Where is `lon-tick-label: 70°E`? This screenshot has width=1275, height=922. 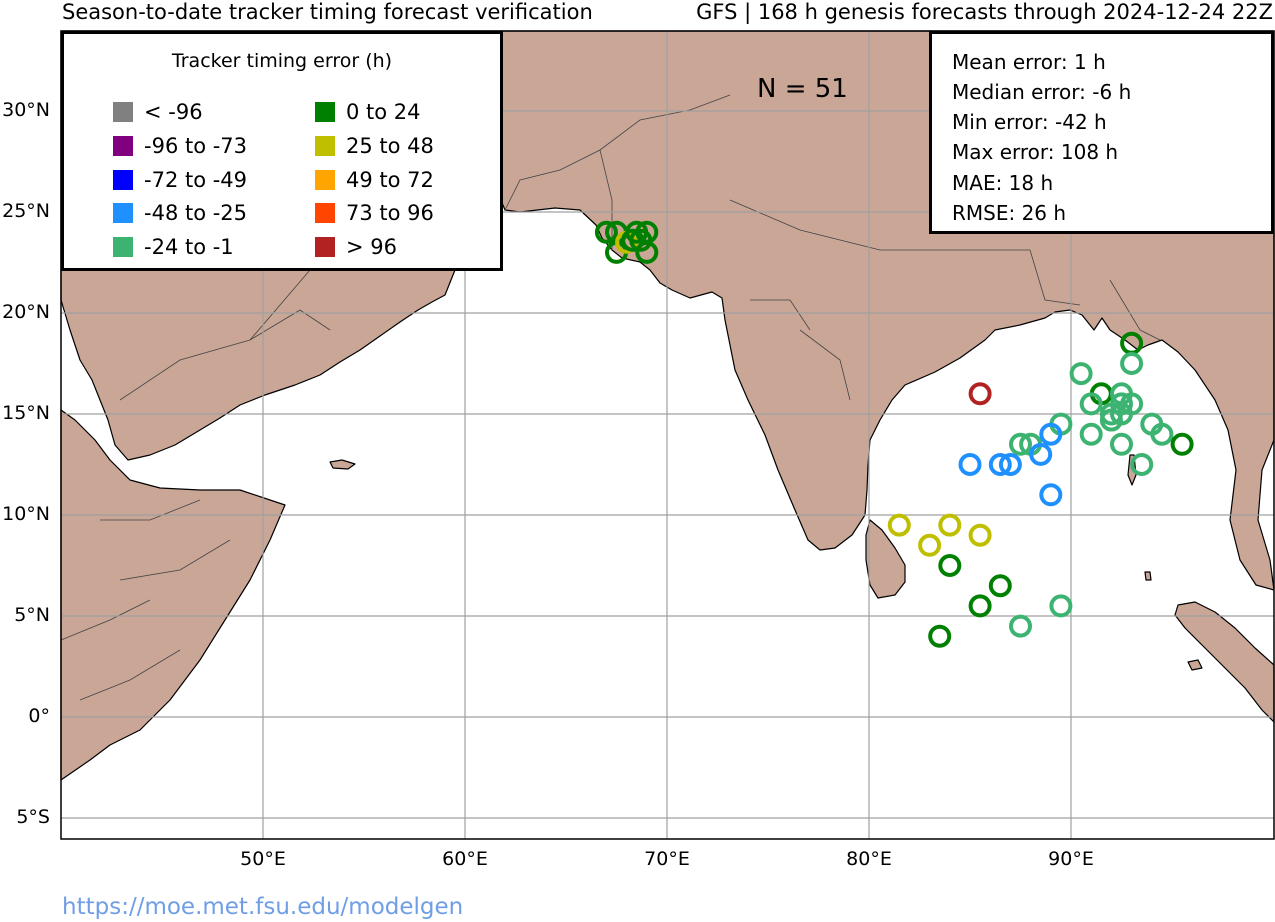
lon-tick-label: 70°E is located at coordinates (667, 859).